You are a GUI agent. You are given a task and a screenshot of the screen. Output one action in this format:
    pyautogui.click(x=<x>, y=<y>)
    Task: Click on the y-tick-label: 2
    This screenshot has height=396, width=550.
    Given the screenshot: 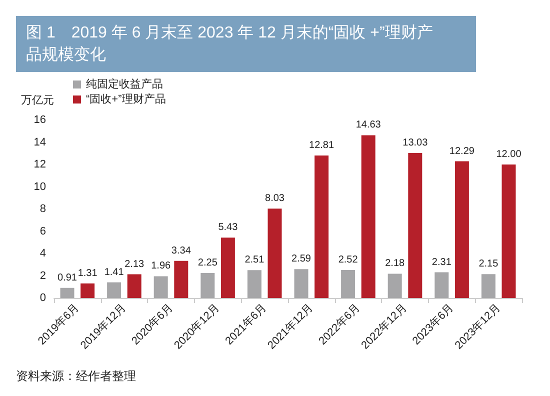 What is the action you would take?
    pyautogui.click(x=43, y=276)
    